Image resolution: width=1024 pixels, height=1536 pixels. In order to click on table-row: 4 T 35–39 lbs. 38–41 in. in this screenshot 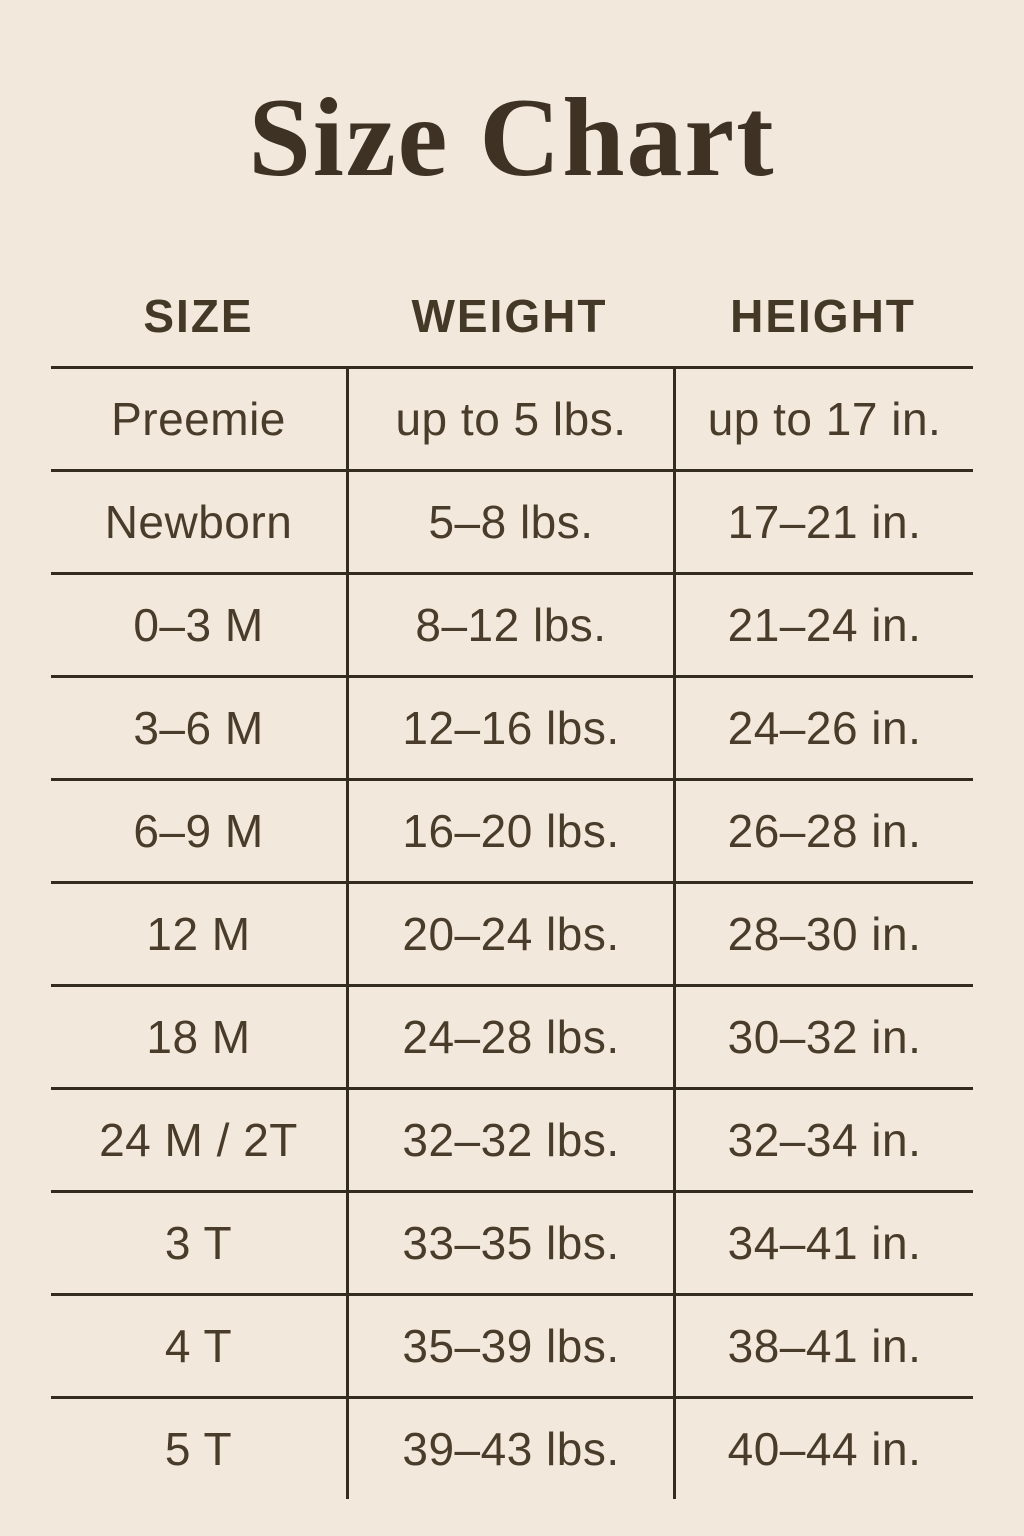, I will do `click(512, 1347)`.